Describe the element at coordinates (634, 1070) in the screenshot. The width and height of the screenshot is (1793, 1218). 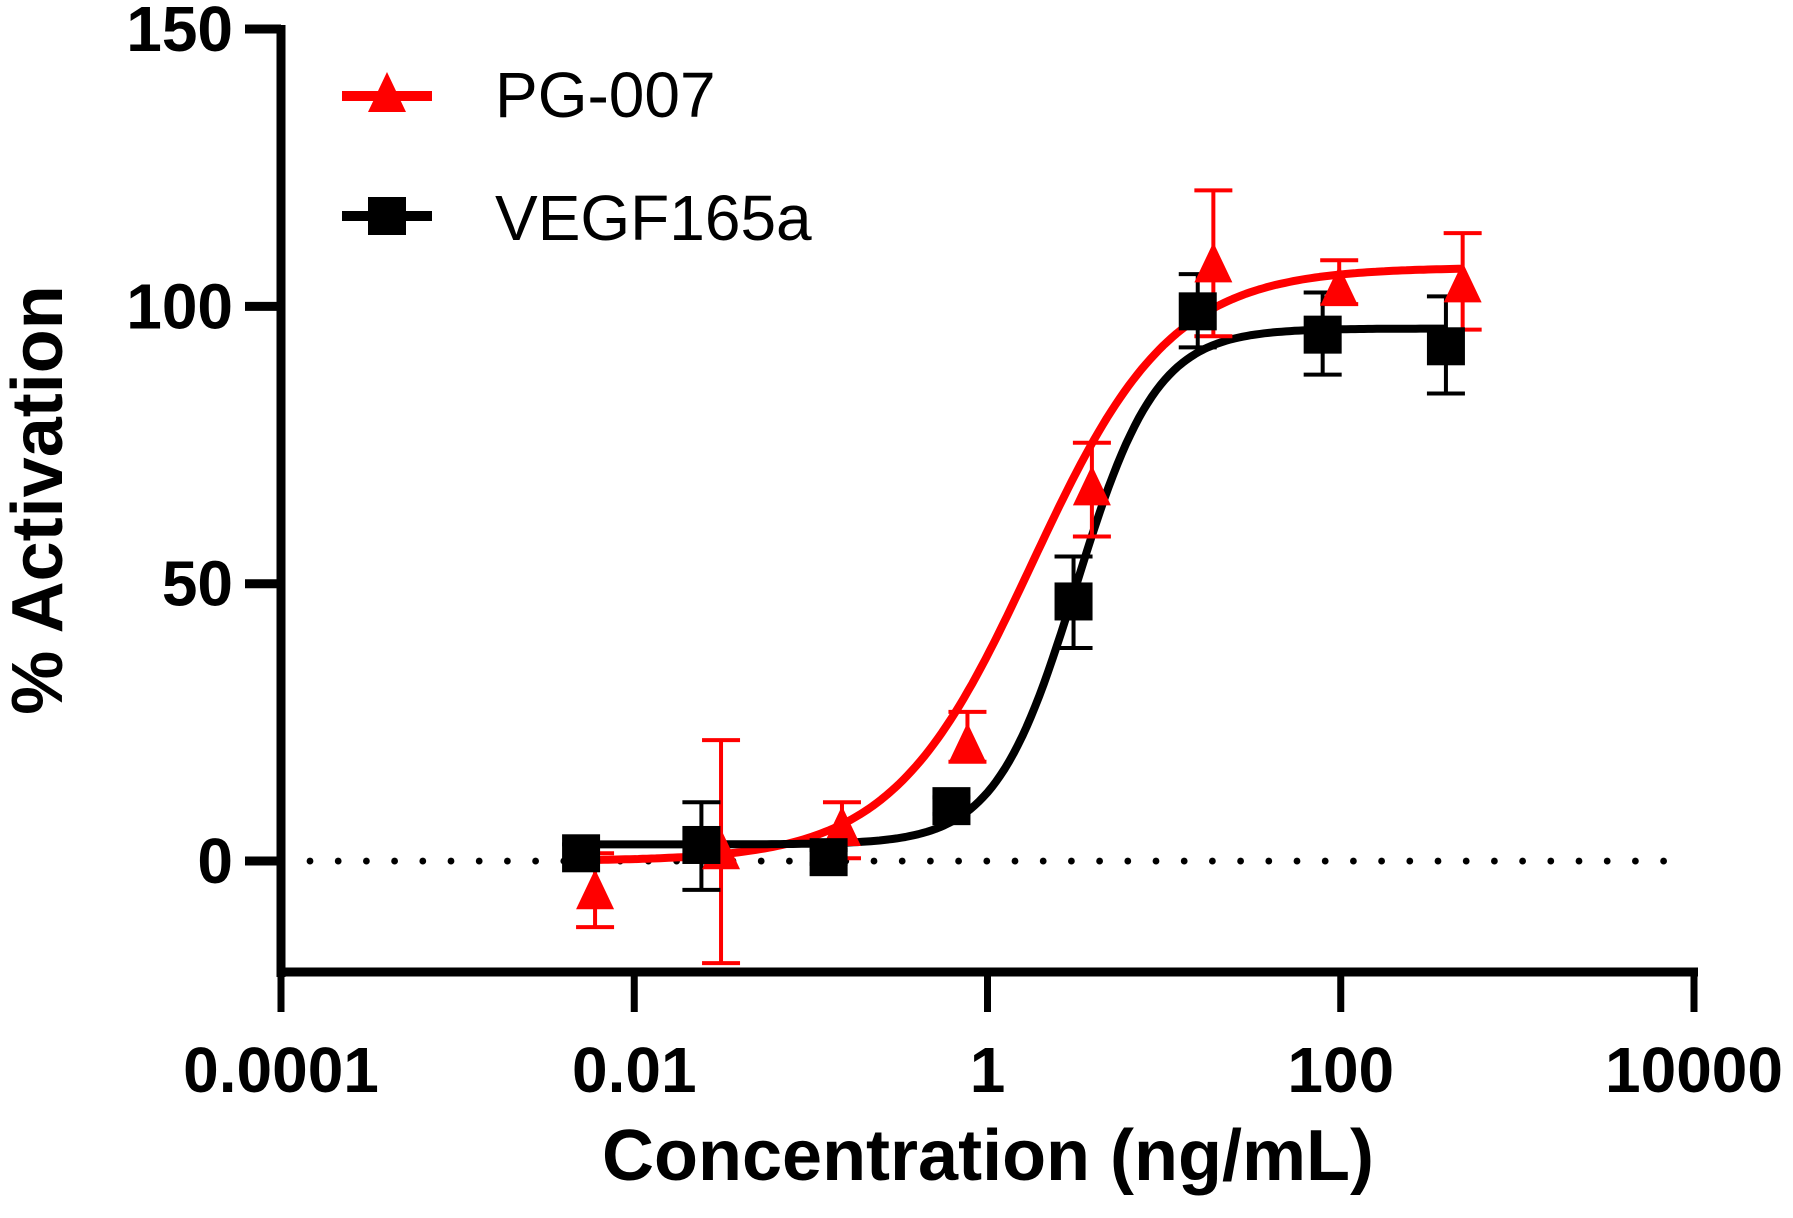
I see `x-tick-label: 0.01` at that location.